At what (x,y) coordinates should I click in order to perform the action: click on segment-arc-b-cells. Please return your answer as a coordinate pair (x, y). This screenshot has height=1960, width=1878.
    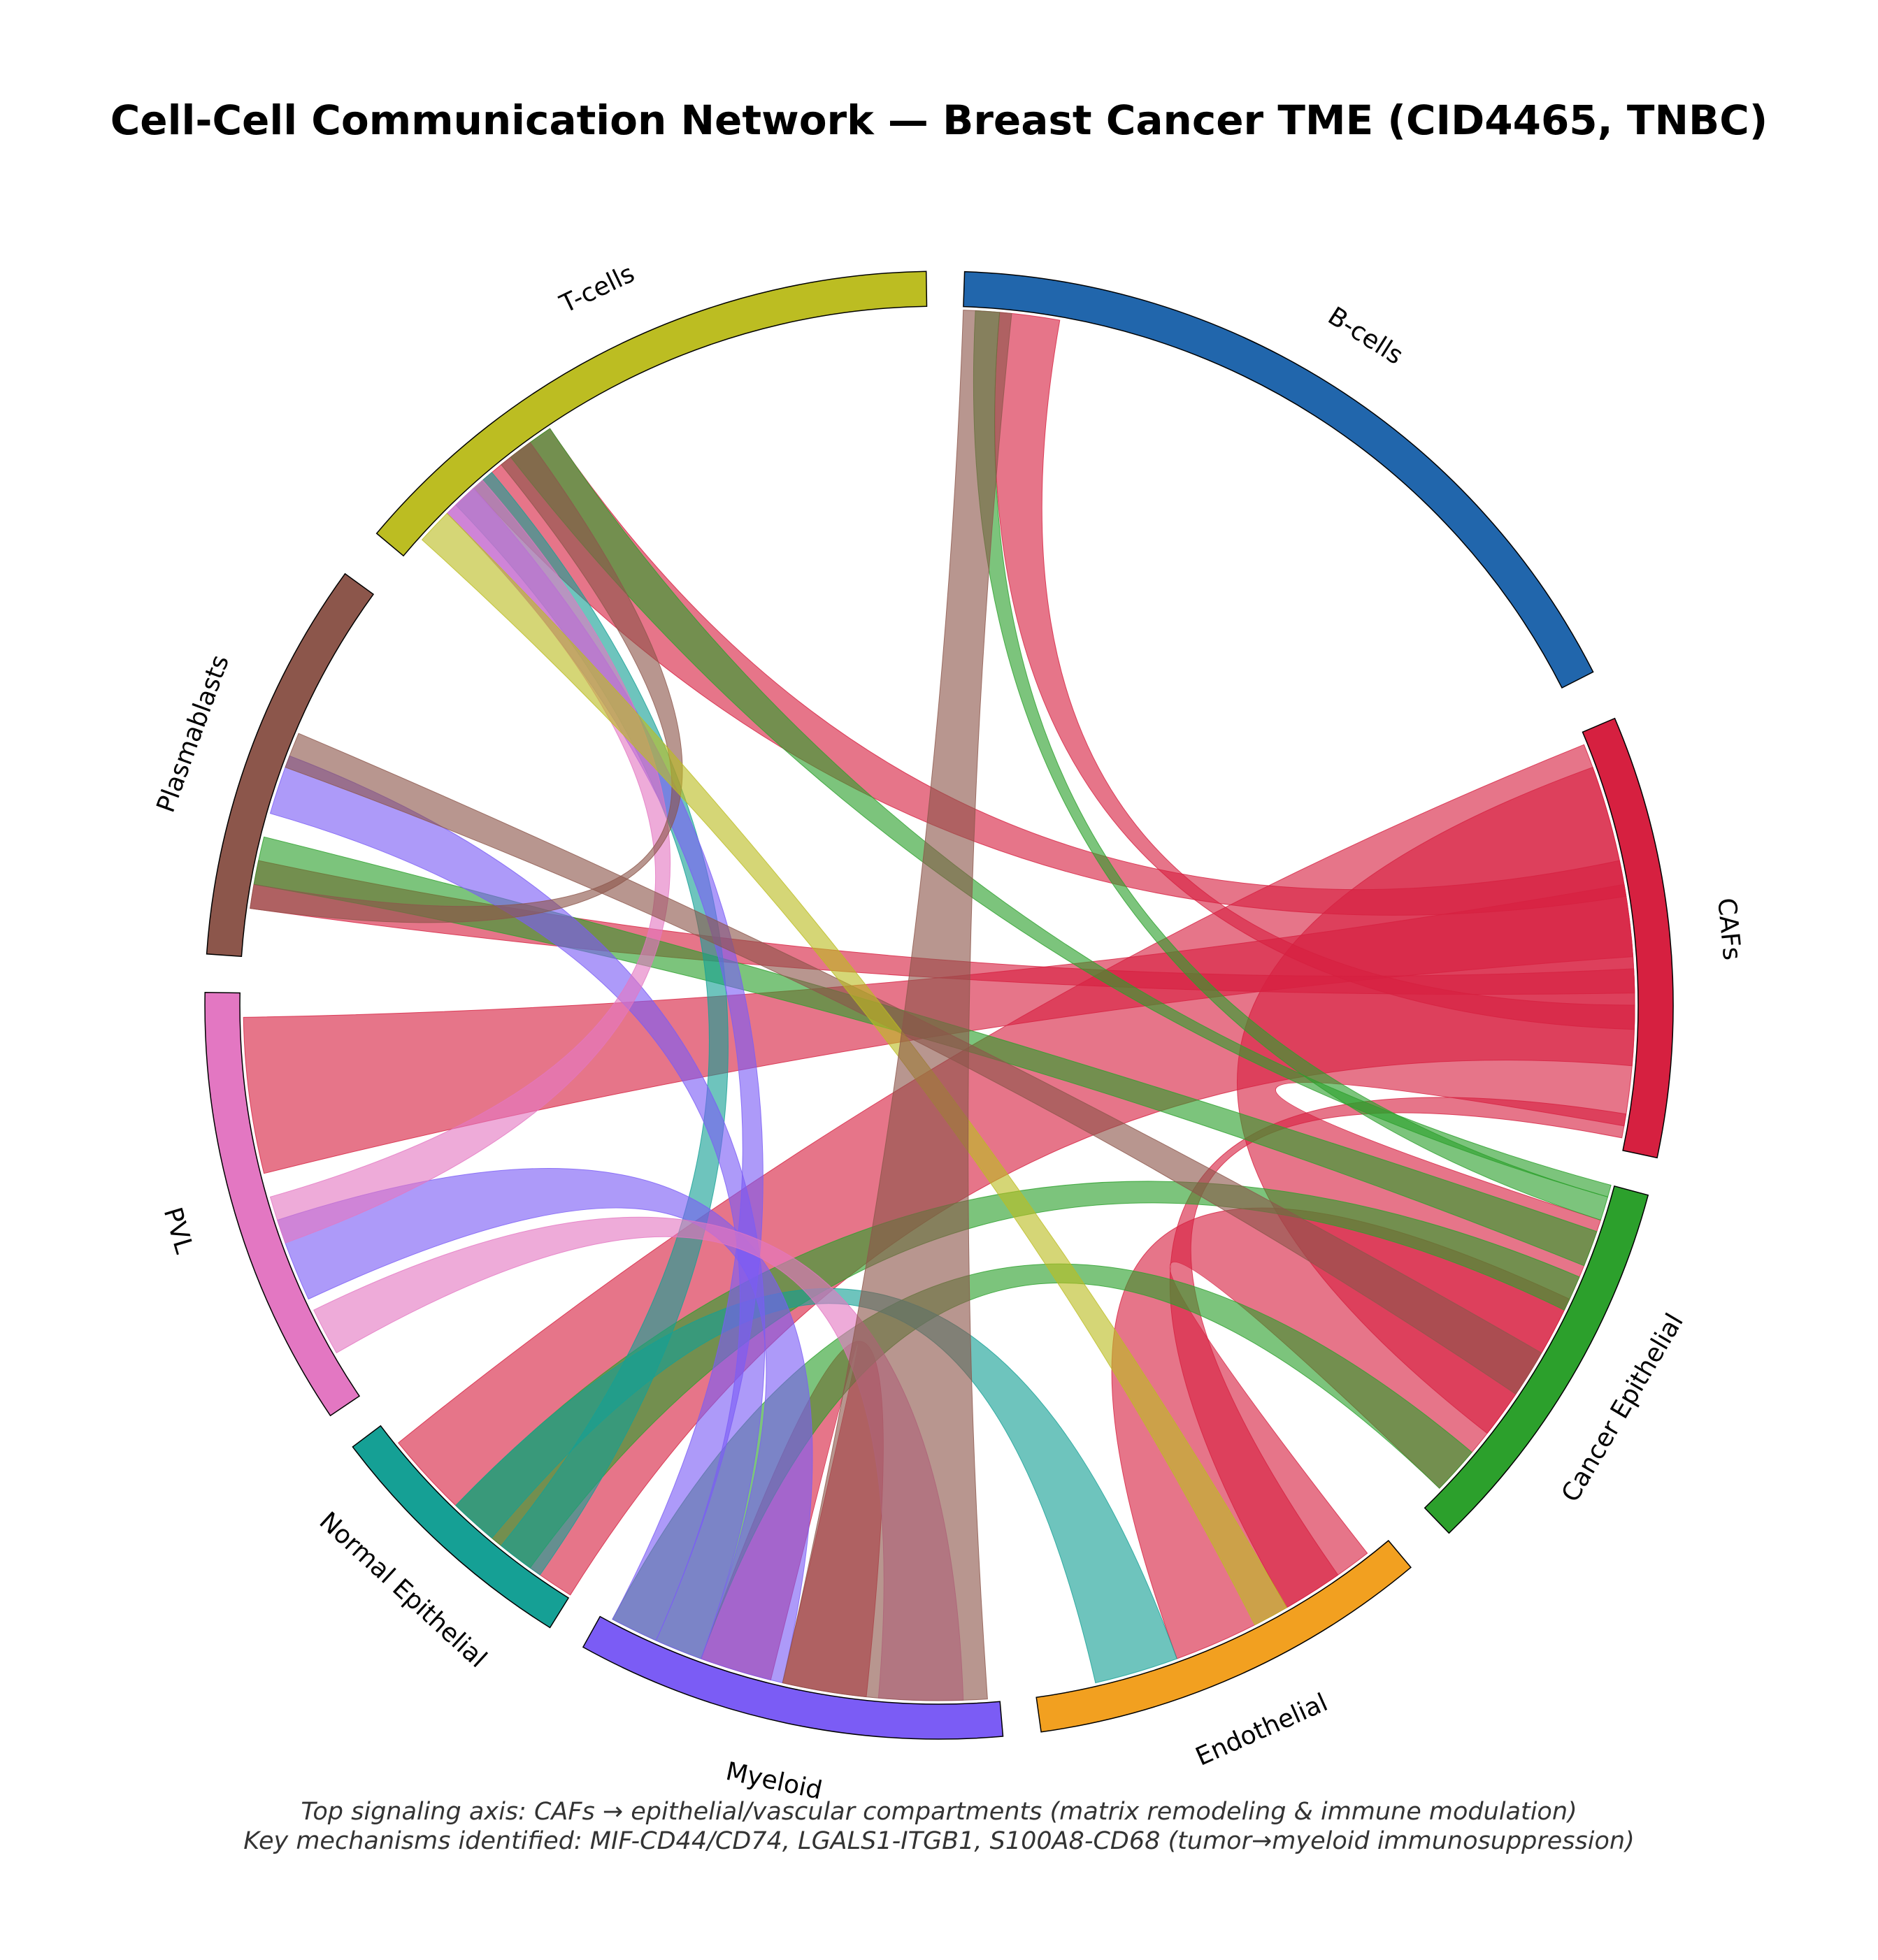
    Looking at the image, I should click on (1278, 480).